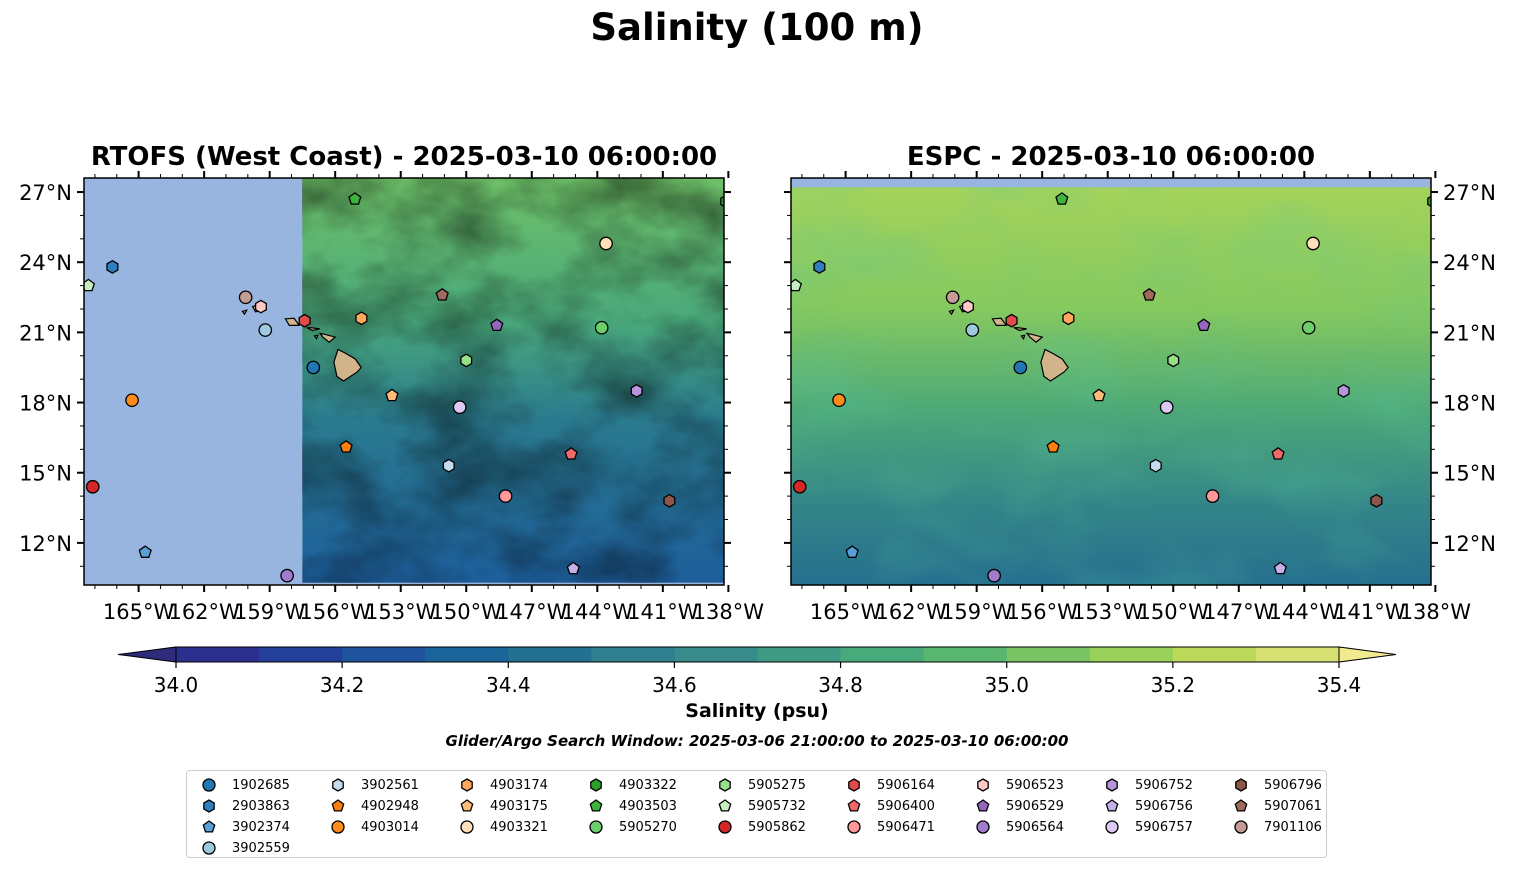  Describe the element at coordinates (390, 827) in the screenshot. I see `legend-label: 4903014` at that location.